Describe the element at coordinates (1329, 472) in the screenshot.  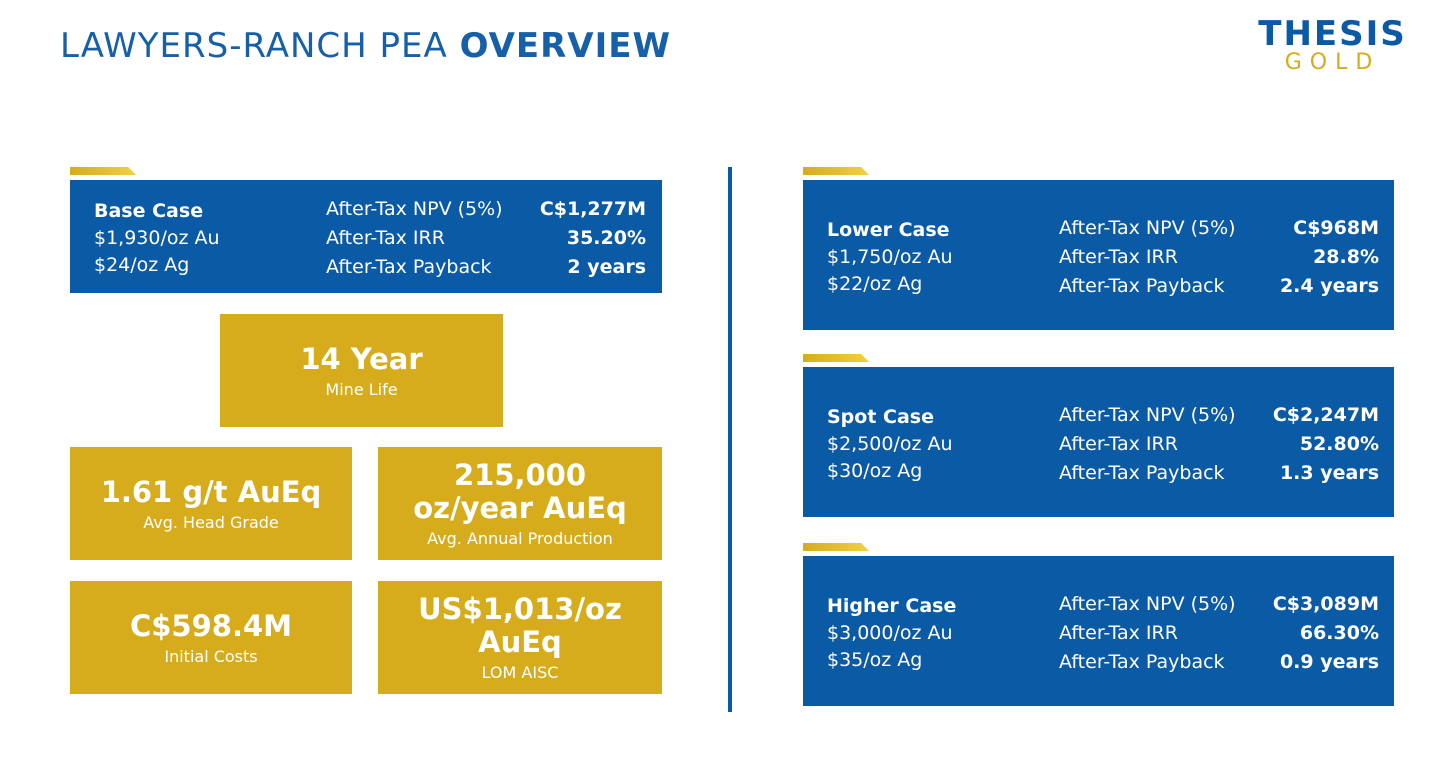
I see `metric-value: 1.3 years` at that location.